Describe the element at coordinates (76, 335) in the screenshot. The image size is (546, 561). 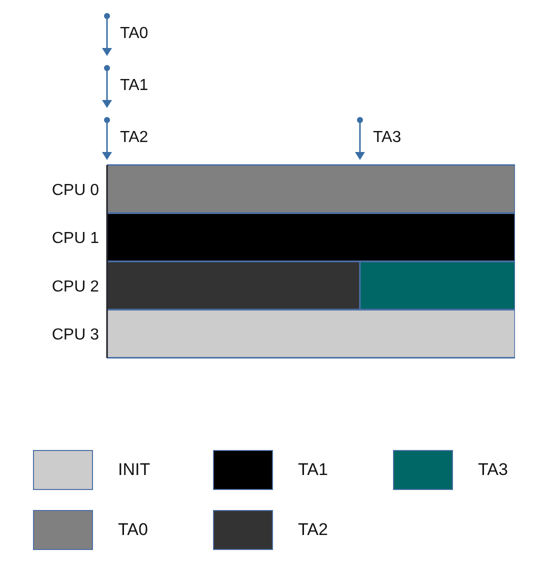
I see `y-tick-label: CPU 3` at that location.